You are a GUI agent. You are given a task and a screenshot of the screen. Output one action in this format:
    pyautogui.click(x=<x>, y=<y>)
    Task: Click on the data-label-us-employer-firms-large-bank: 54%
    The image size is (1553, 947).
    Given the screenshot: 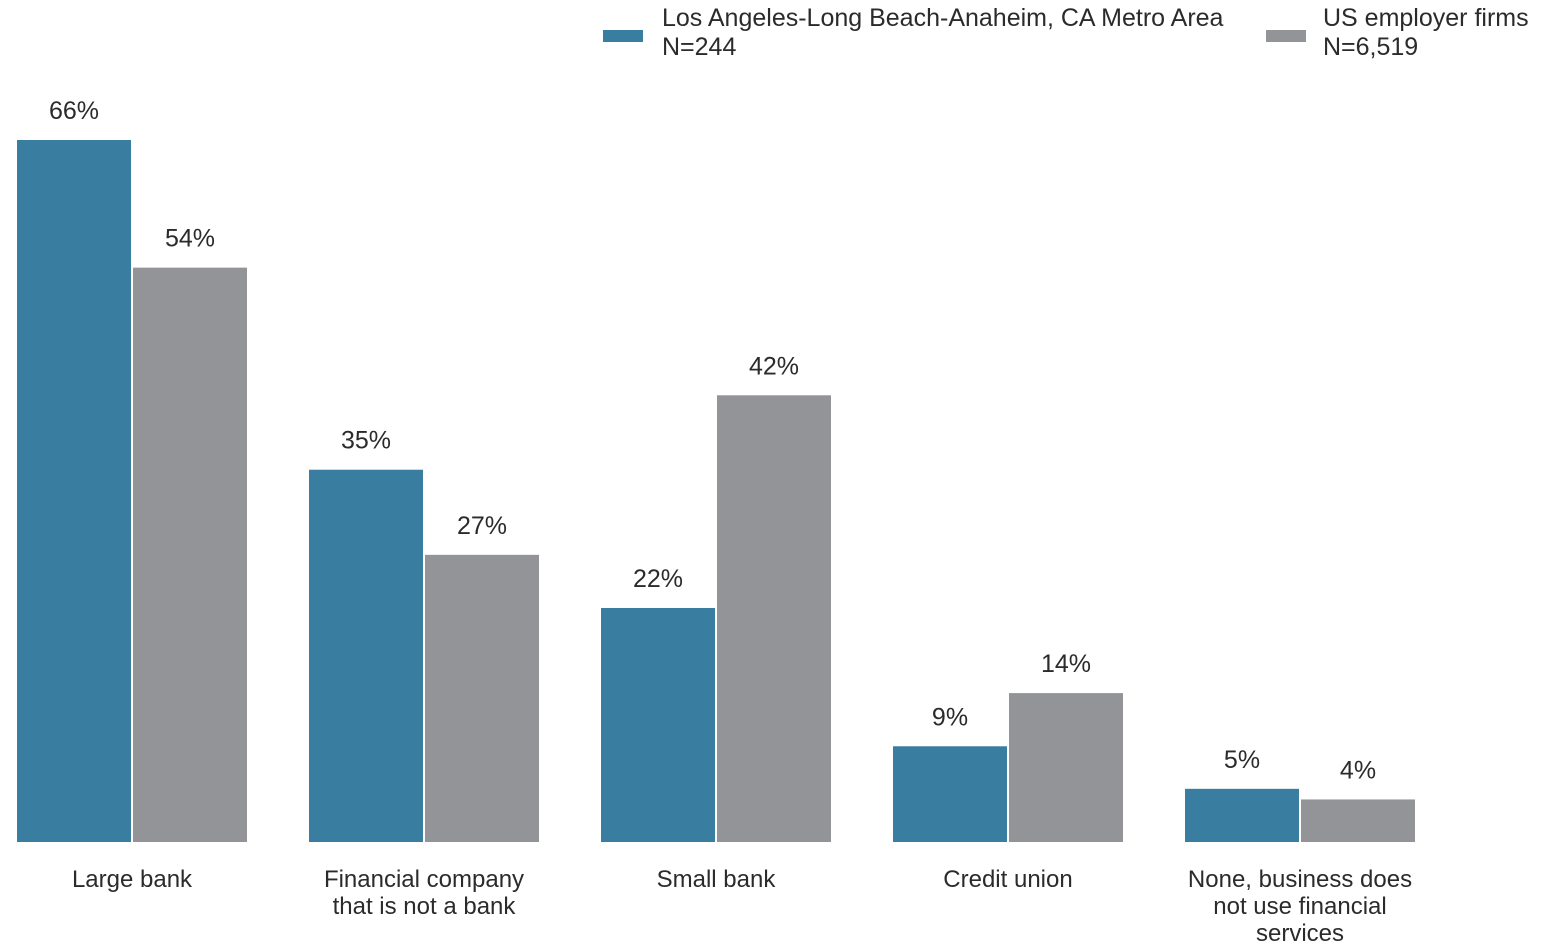 What is the action you would take?
    pyautogui.click(x=190, y=239)
    